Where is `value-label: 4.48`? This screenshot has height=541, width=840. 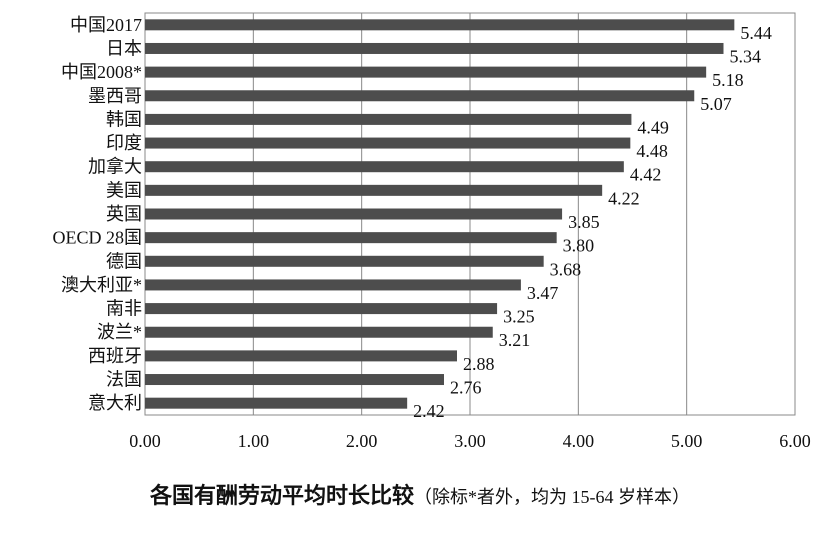
value-label: 4.48 is located at coordinates (652, 151).